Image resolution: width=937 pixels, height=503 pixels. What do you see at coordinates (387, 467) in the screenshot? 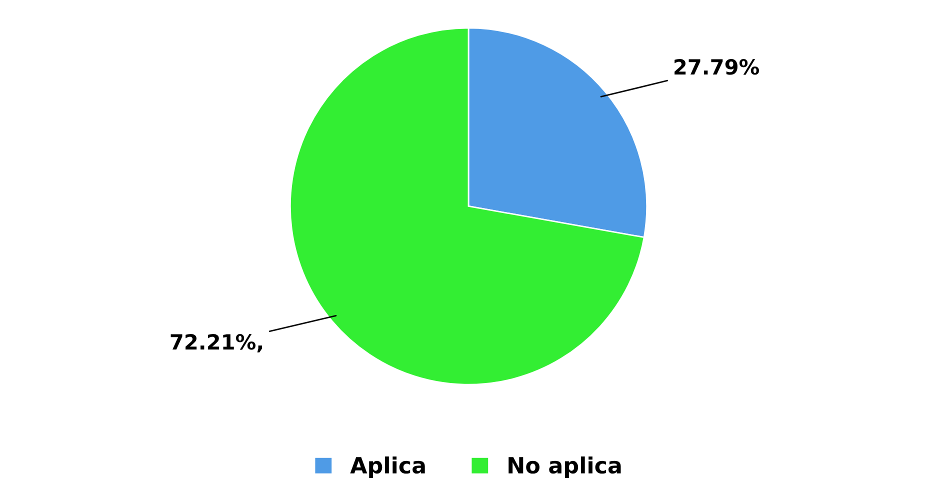
I see `legend-label: Aplica` at bounding box center [387, 467].